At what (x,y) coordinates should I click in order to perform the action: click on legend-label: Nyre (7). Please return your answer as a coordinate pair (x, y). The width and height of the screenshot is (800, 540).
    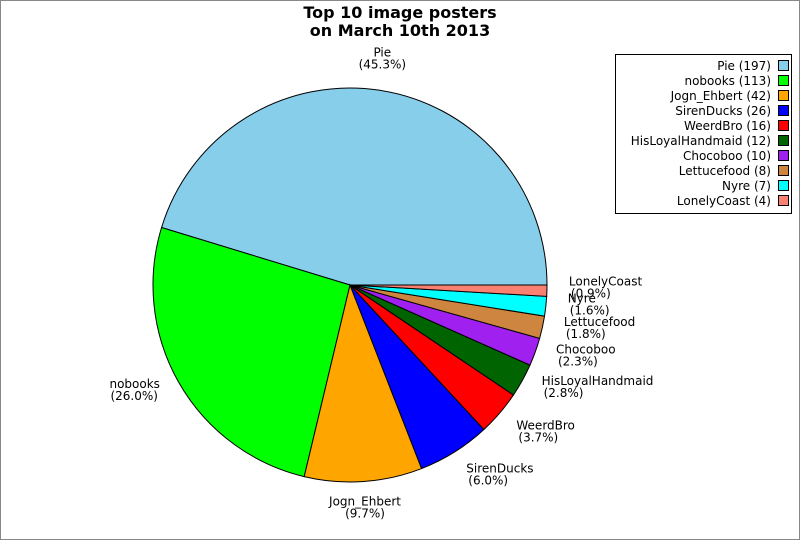
    Looking at the image, I should click on (746, 186).